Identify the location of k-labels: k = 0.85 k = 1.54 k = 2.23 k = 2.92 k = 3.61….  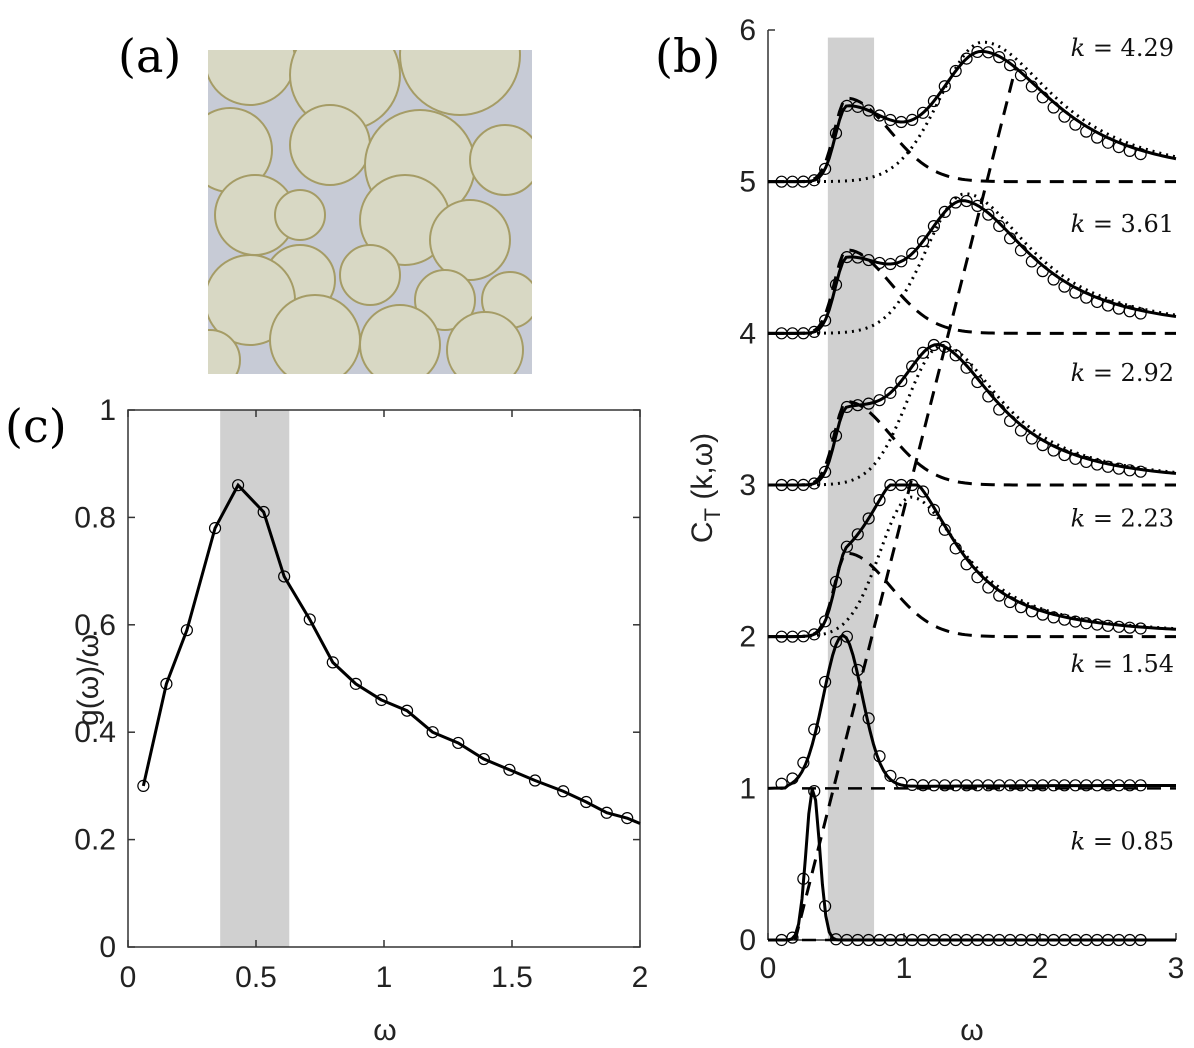
(1122, 444).